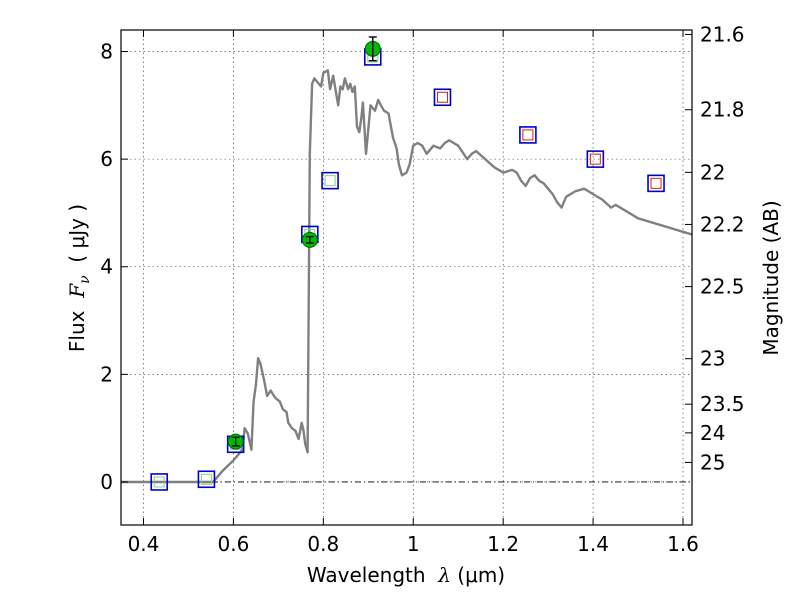 Image resolution: width=800 pixels, height=600 pixels. What do you see at coordinates (106, 267) in the screenshot?
I see `y-tick-label: 4` at bounding box center [106, 267].